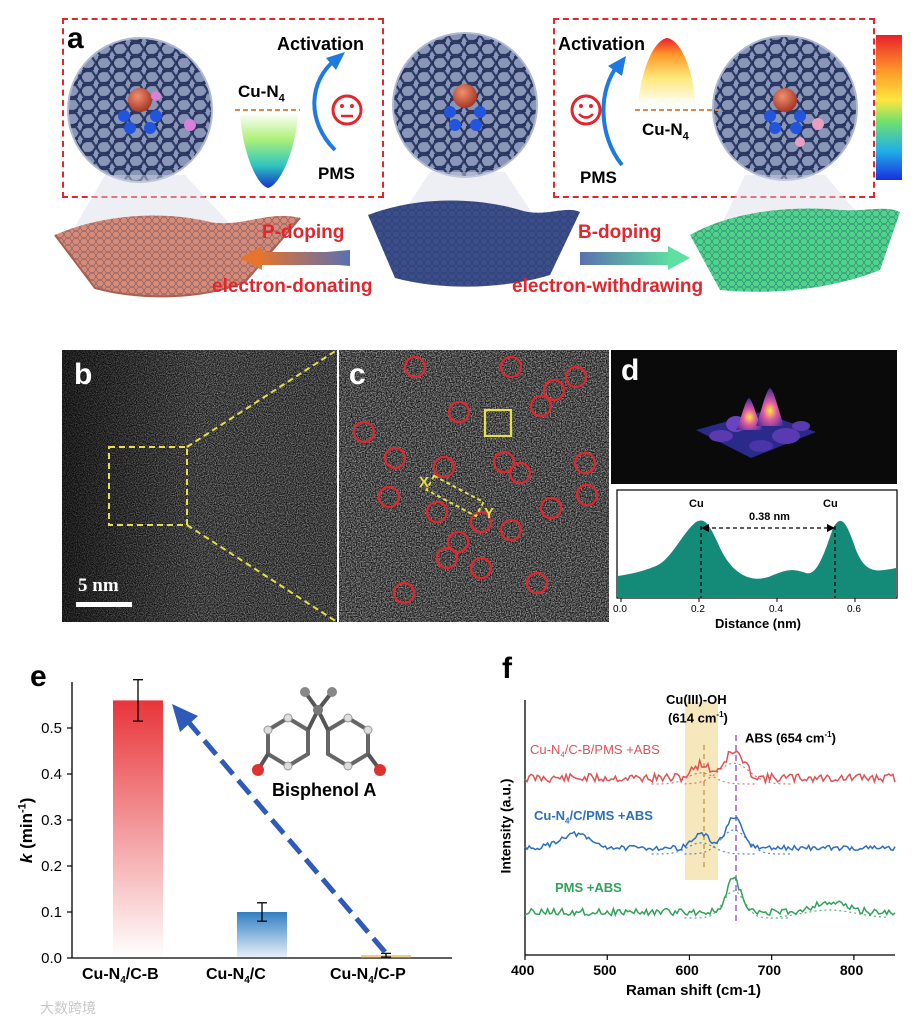  What do you see at coordinates (505, 826) in the screenshot?
I see `y-axis-title: Intensity (a.u.)` at bounding box center [505, 826].